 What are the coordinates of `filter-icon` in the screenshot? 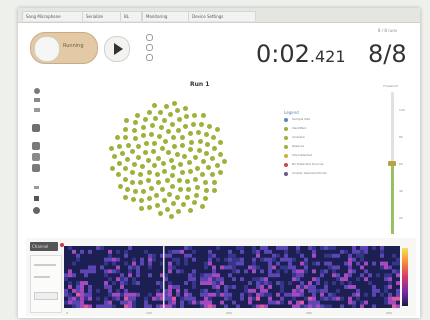 It's located at (36, 157).